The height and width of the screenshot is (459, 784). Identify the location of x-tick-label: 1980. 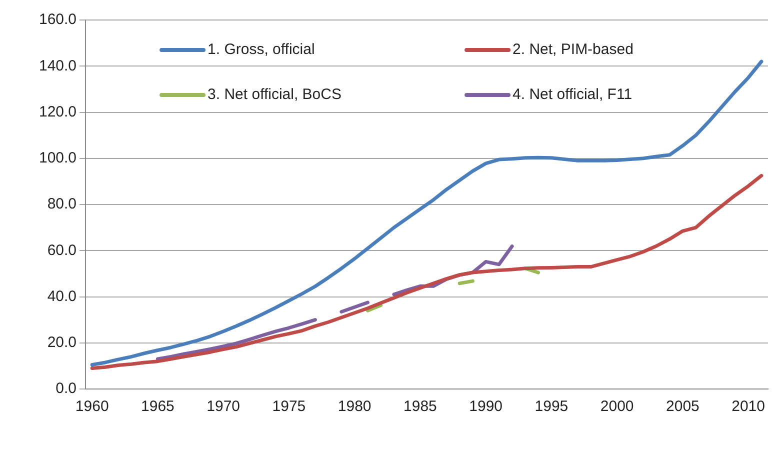
(355, 407).